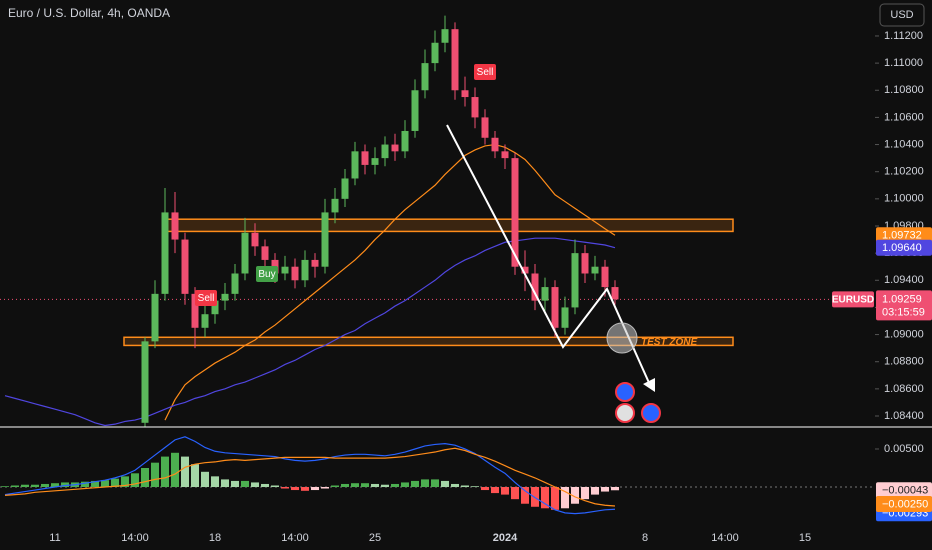 The height and width of the screenshot is (550, 932). What do you see at coordinates (215, 538) in the screenshot?
I see `x-tick-label: 18` at bounding box center [215, 538].